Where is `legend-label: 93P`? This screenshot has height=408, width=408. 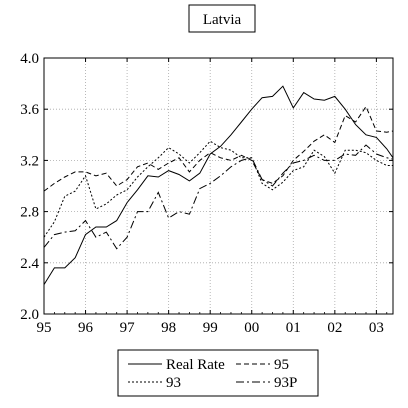 legend-label: 93P is located at coordinates (285, 383).